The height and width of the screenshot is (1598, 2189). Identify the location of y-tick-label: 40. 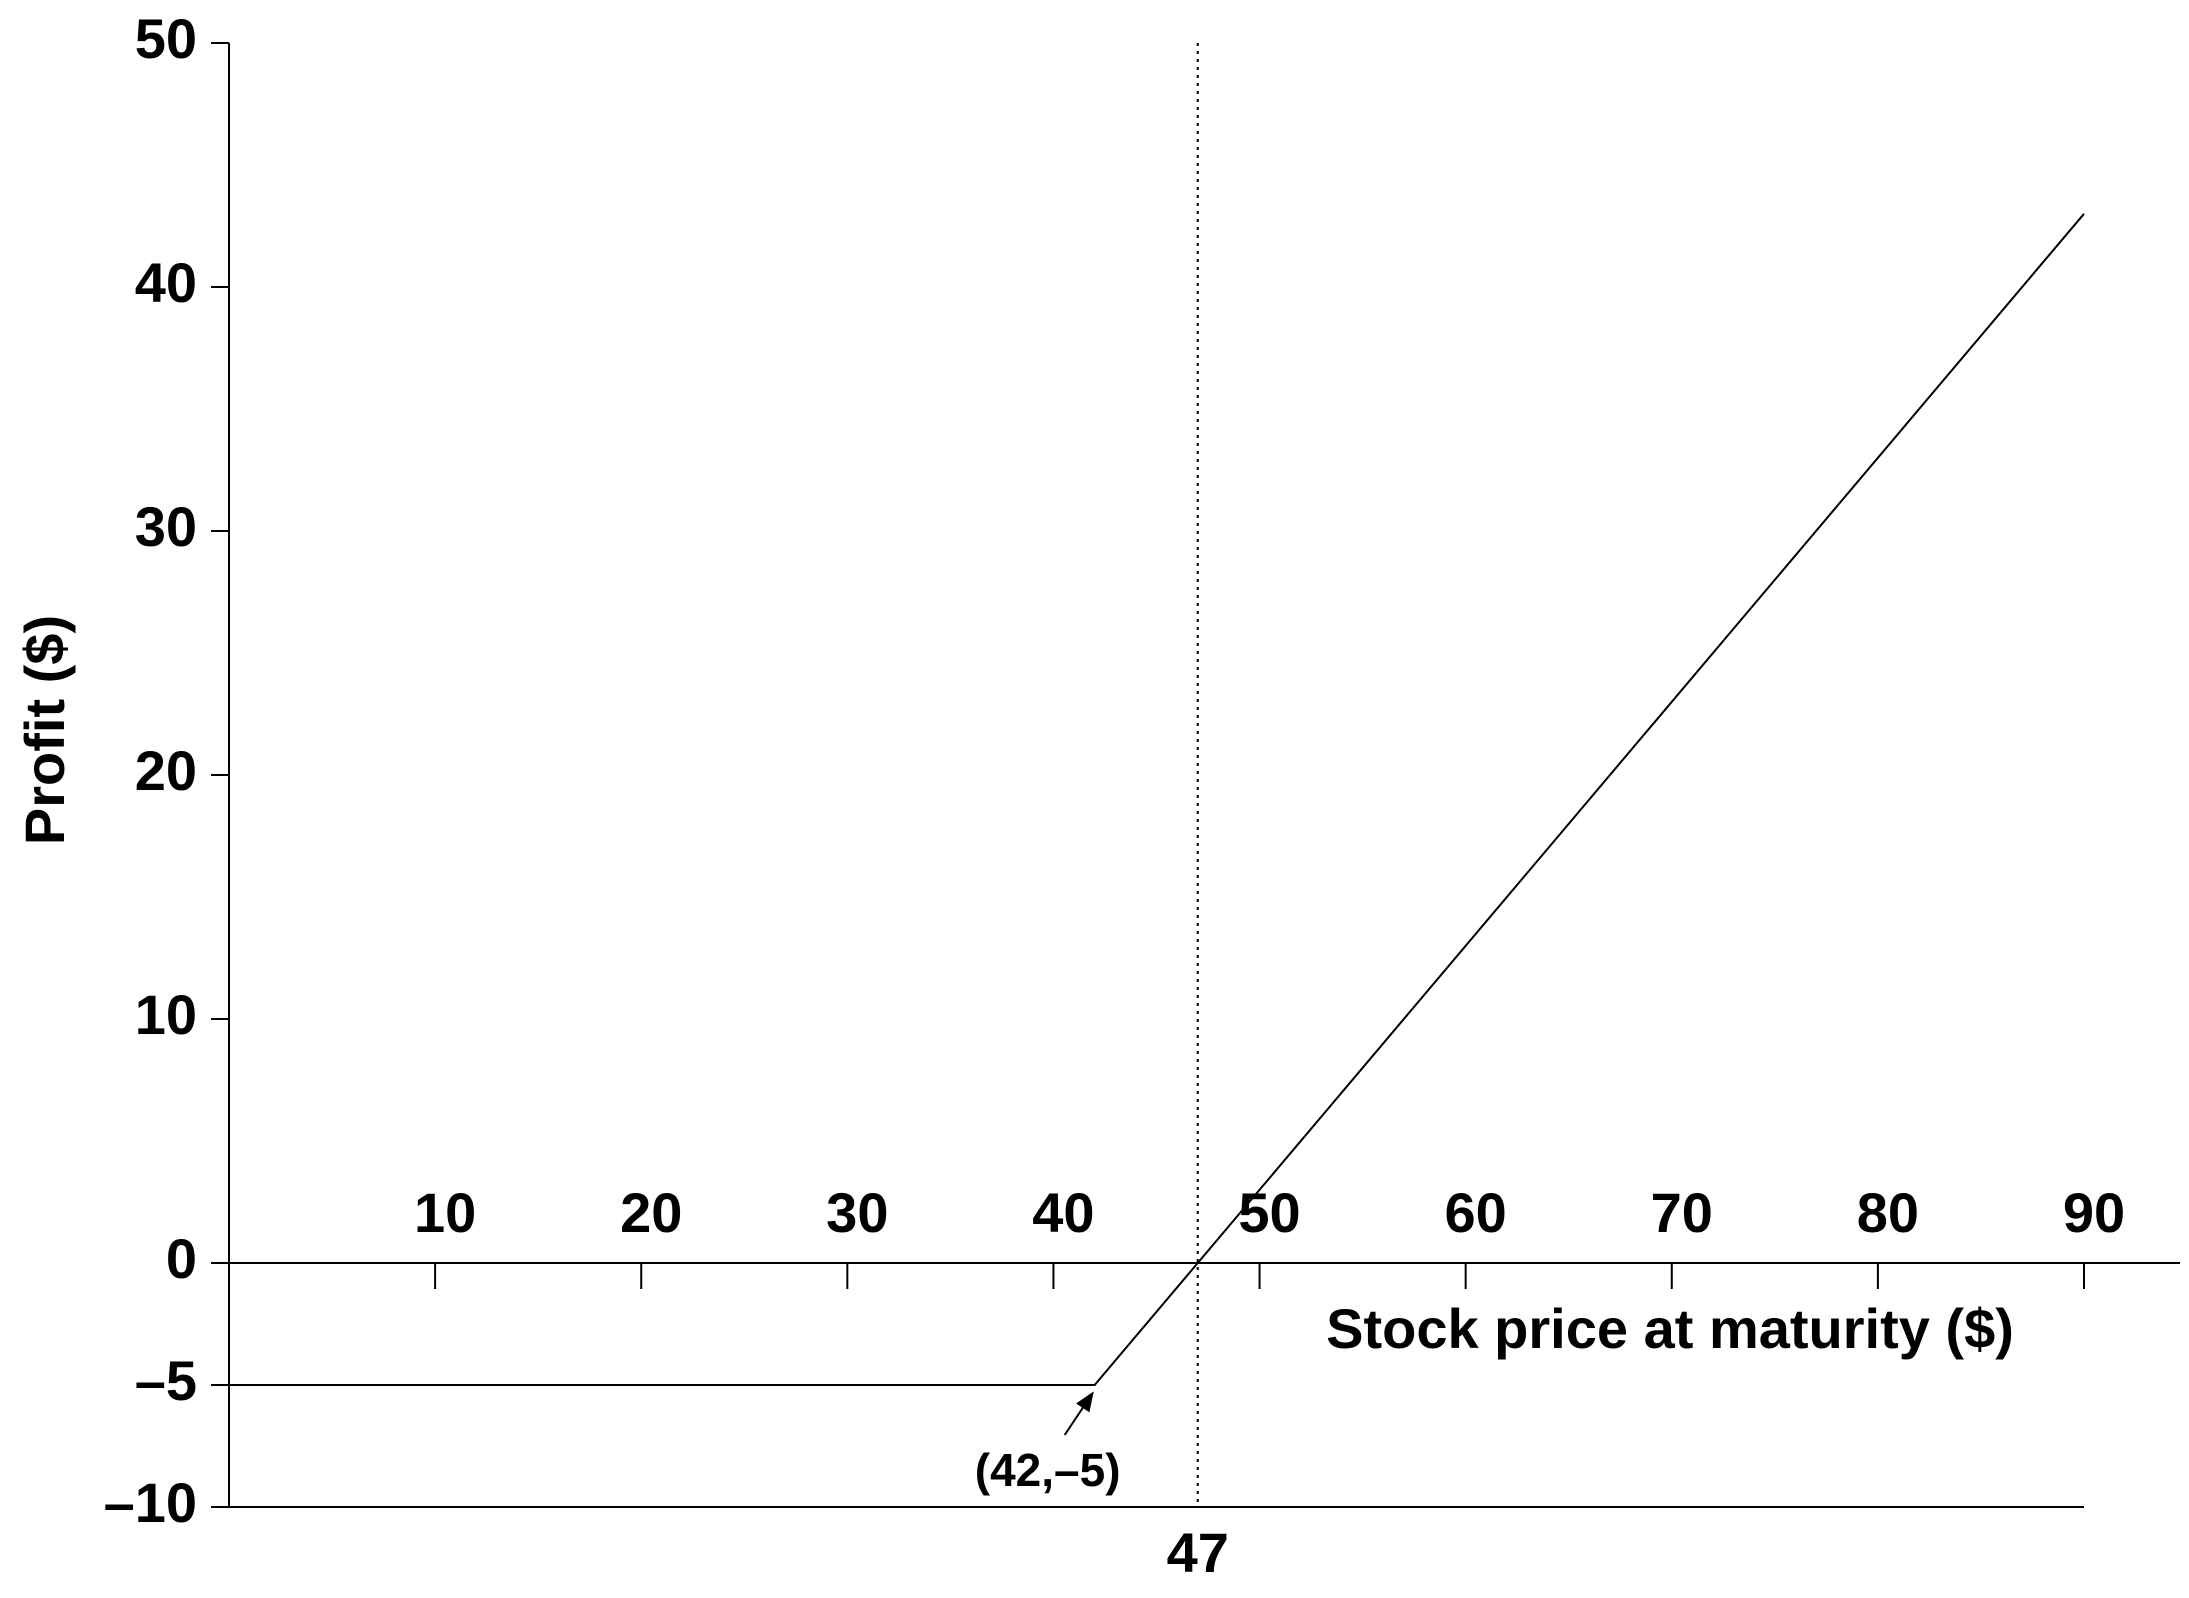
(166, 282).